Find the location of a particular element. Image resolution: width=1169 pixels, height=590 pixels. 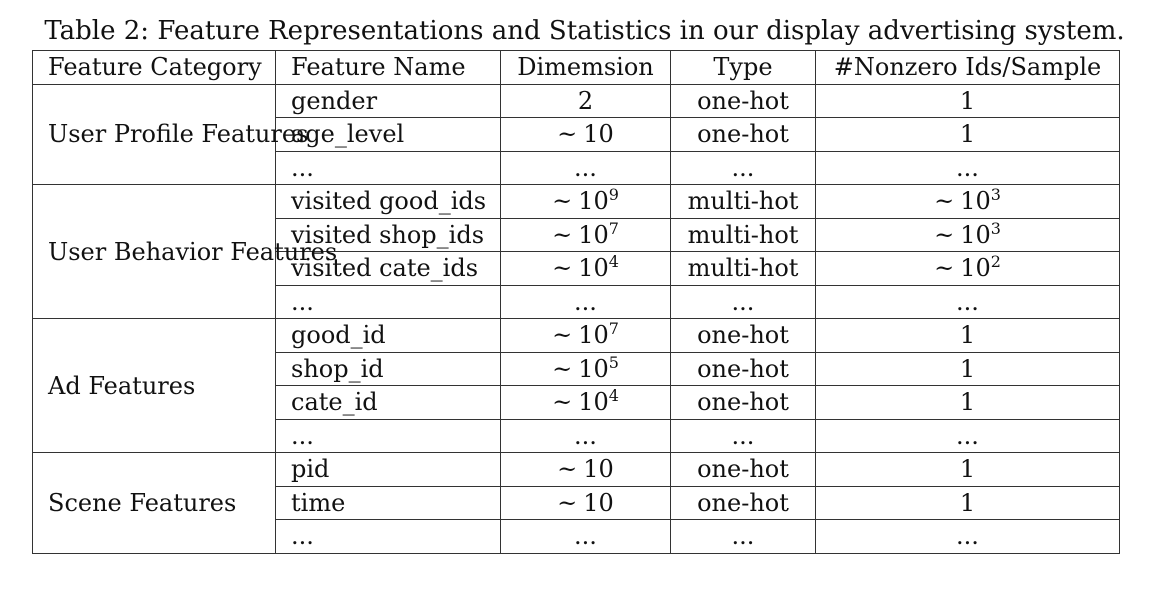

feature-name-cell: pid is located at coordinates (388, 469).